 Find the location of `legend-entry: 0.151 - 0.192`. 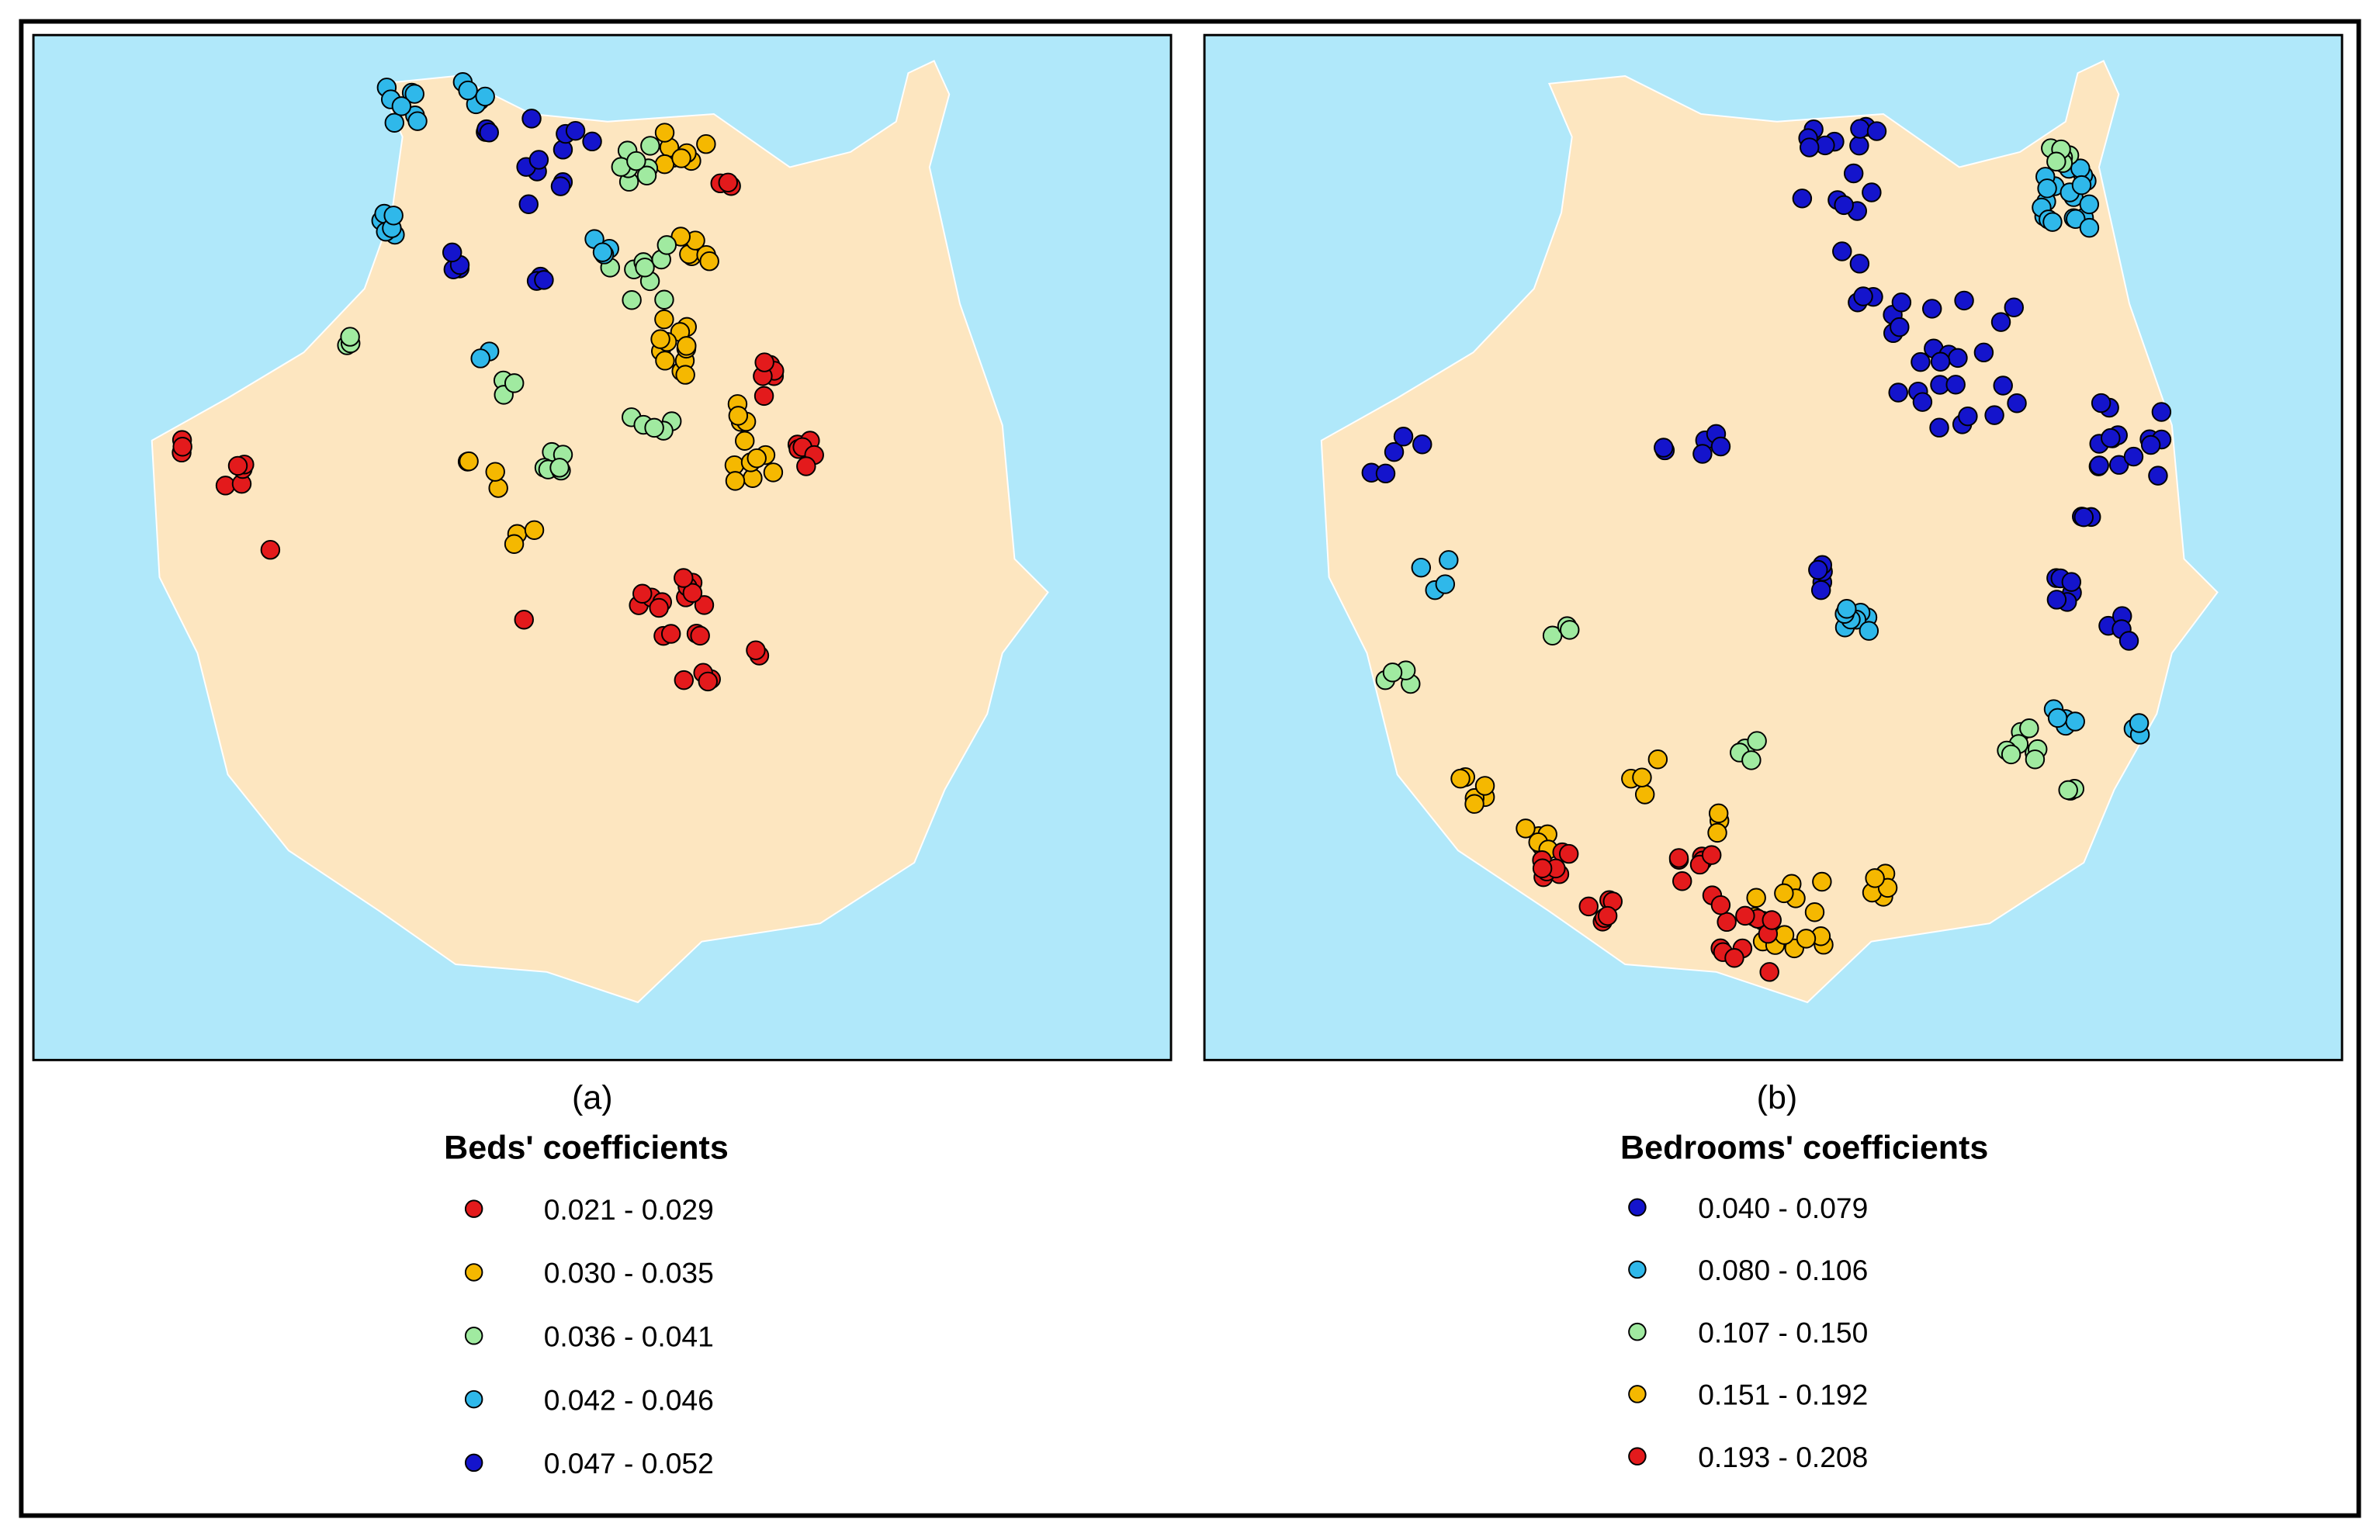

legend-entry: 0.151 - 0.192 is located at coordinates (1783, 1395).